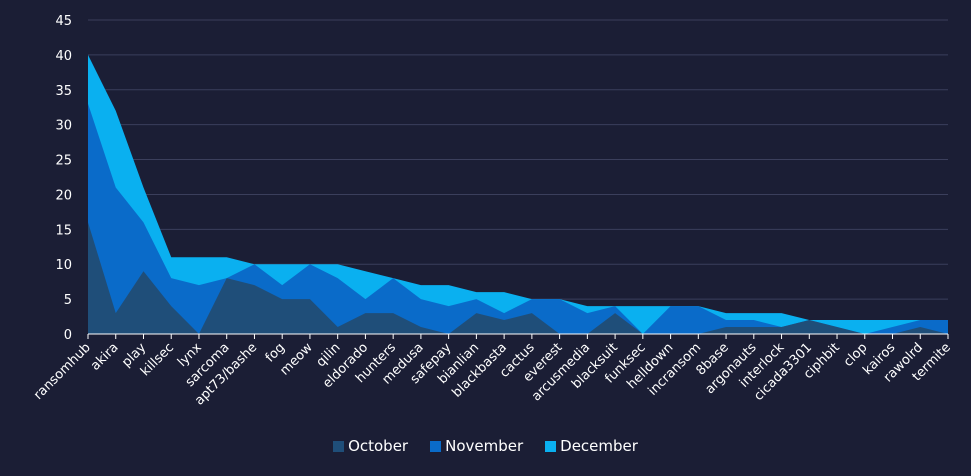  I want to click on y-tick-label: 40, so click(63, 56).